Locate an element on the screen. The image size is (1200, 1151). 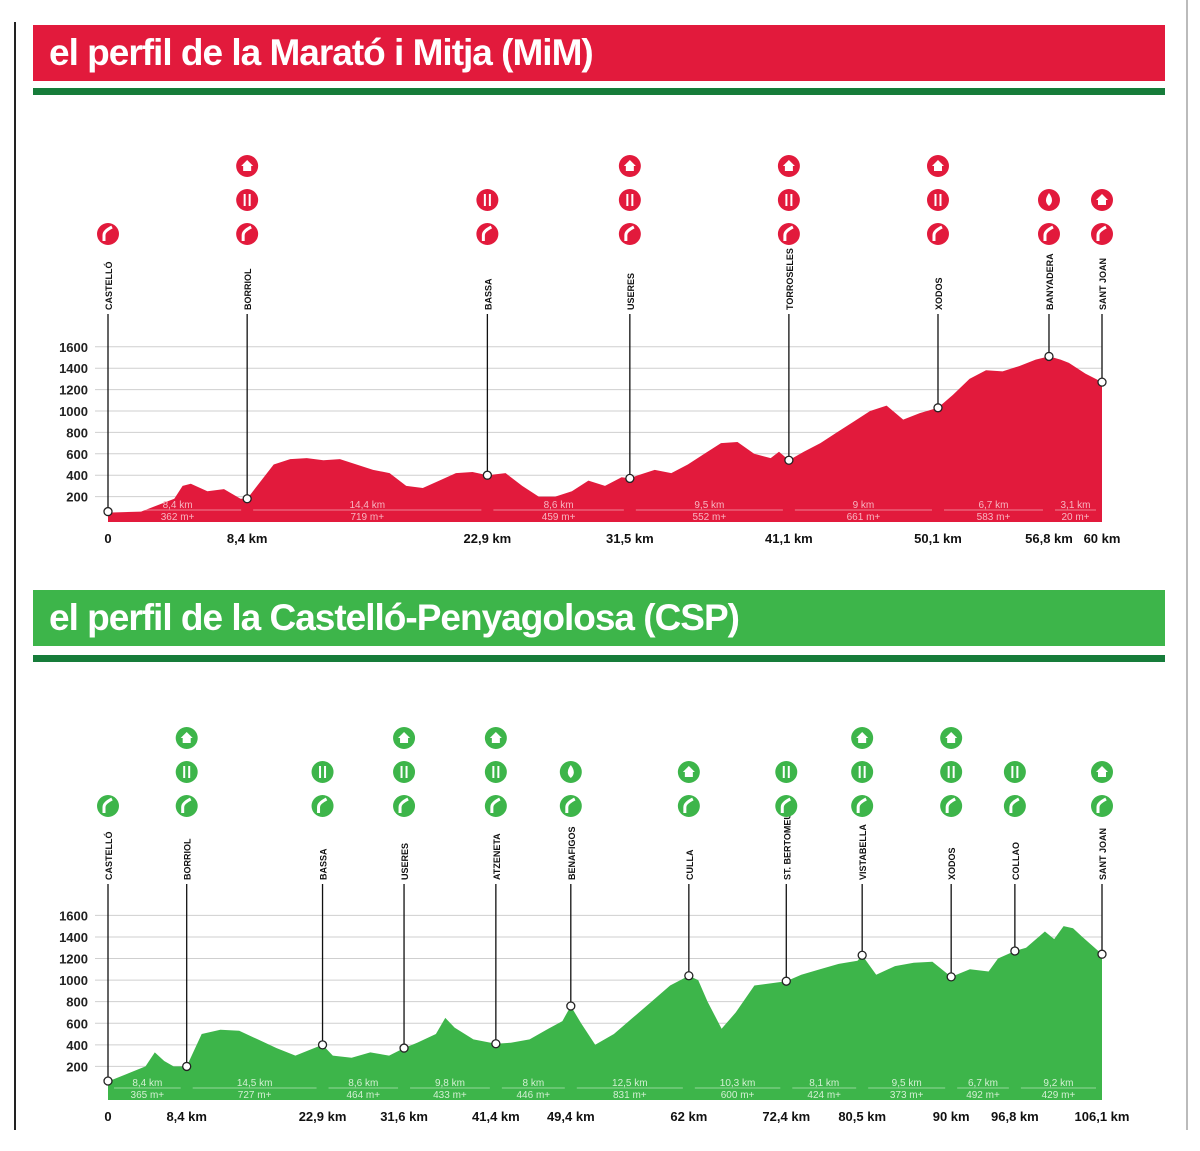
segment-ascent: 459 m+ is located at coordinates (559, 517).